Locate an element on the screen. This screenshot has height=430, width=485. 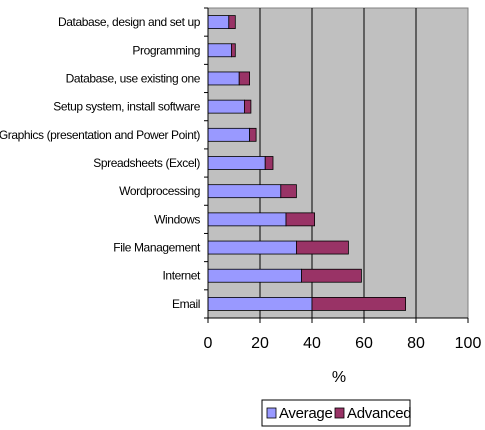
x-tick-label-80: 80 is located at coordinates (416, 343).